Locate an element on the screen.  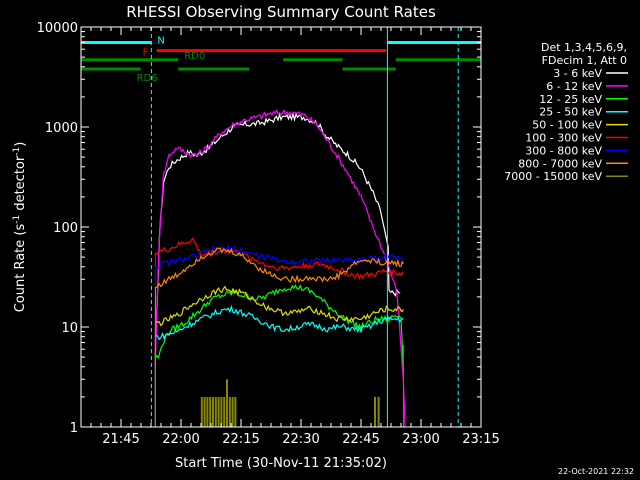
y-axis-label-sup1: -1 is located at coordinates (17, 219).